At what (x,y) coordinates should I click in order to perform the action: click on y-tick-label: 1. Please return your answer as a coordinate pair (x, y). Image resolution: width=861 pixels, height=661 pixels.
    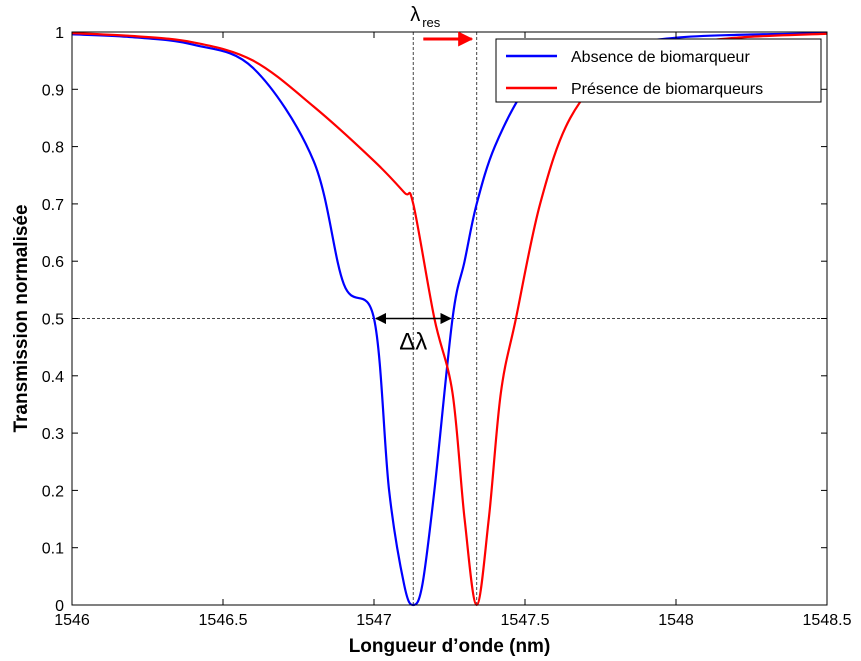
    Looking at the image, I should click on (59, 33).